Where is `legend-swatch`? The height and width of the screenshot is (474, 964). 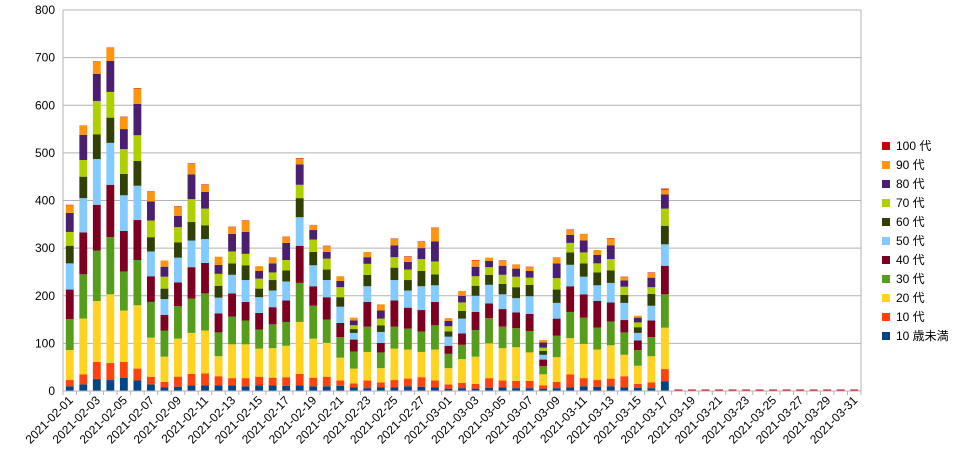
legend-swatch is located at coordinates (886, 278).